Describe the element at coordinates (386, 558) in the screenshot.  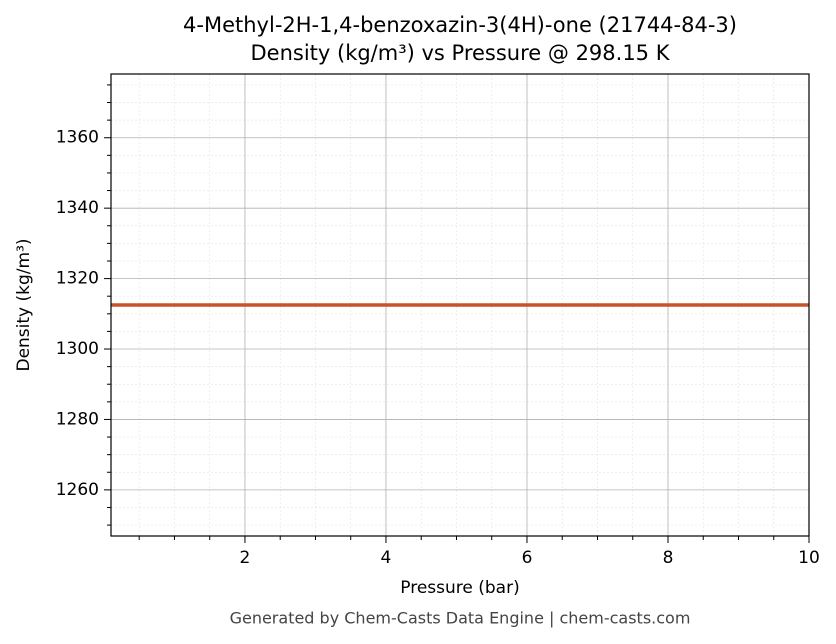
I see `x-tick-label: 4` at that location.